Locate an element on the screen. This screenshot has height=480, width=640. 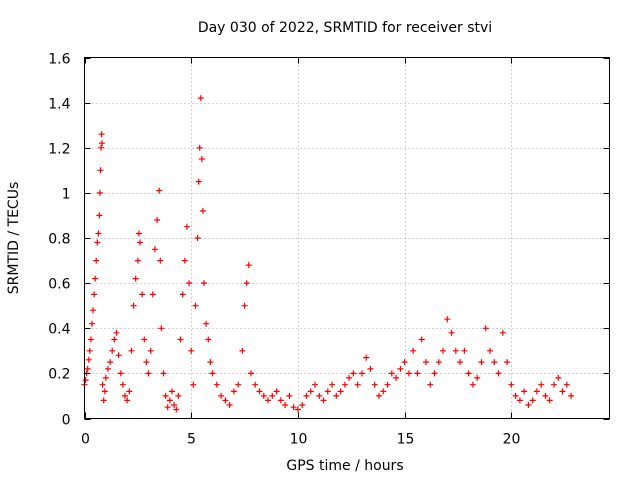
y-tick-label: 1.2 is located at coordinates (59, 150).